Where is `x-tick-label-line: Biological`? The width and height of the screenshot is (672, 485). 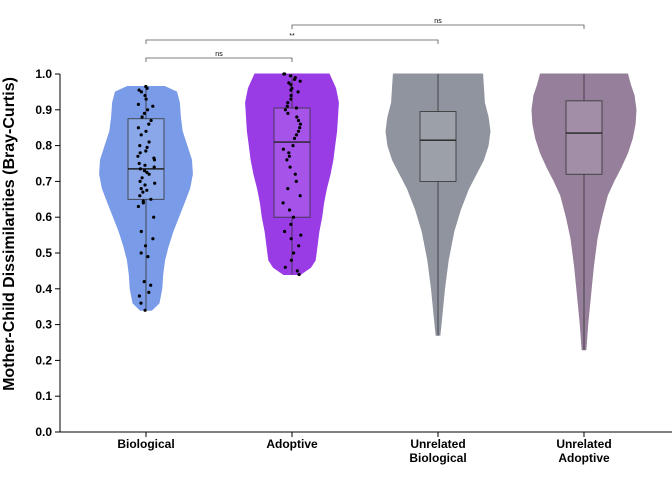 x-tick-label-line: Biological is located at coordinates (437, 458).